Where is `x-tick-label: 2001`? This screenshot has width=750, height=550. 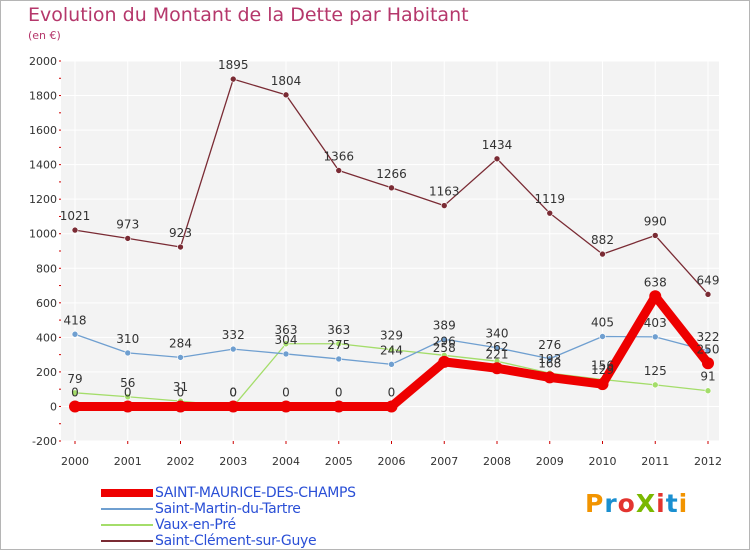
x-tick-label: 2001 is located at coordinates (128, 461).